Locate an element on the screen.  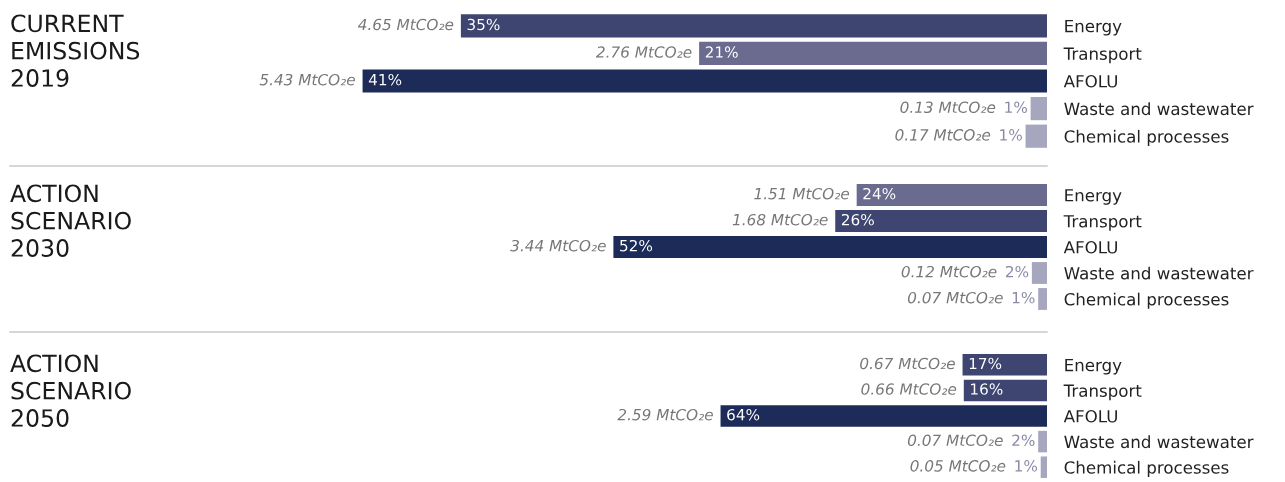
data-label: 1.68 MtCO₂e is located at coordinates (780, 219).